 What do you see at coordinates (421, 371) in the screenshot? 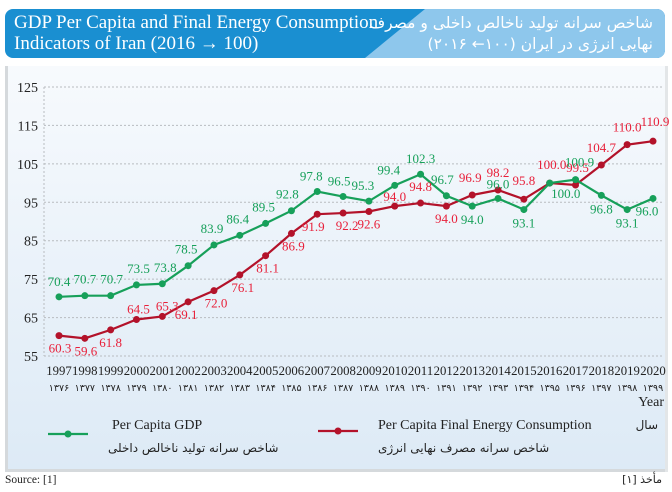
I see `x-tick-label: 2011` at bounding box center [421, 371].